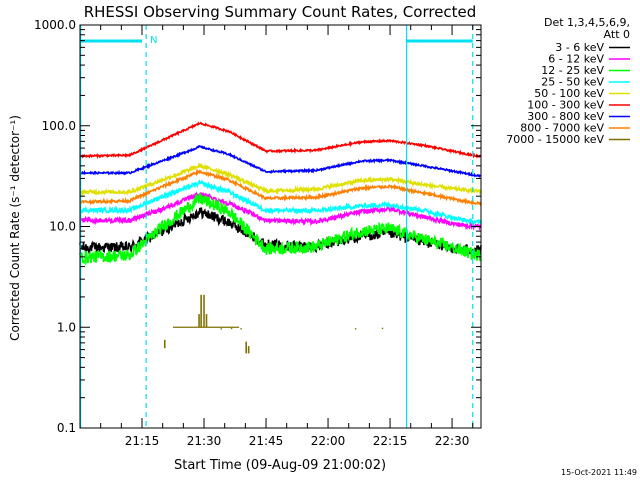 This screenshot has height=480, width=640. What do you see at coordinates (280, 465) in the screenshot?
I see `x-axis-label: Start Time (09-Aug-09 21:00:02)` at bounding box center [280, 465].